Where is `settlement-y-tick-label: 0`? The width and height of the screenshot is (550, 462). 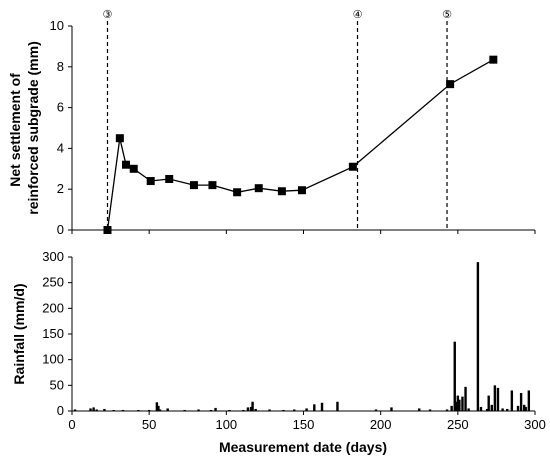 settlement-y-tick-label: 0 is located at coordinates (60, 229).